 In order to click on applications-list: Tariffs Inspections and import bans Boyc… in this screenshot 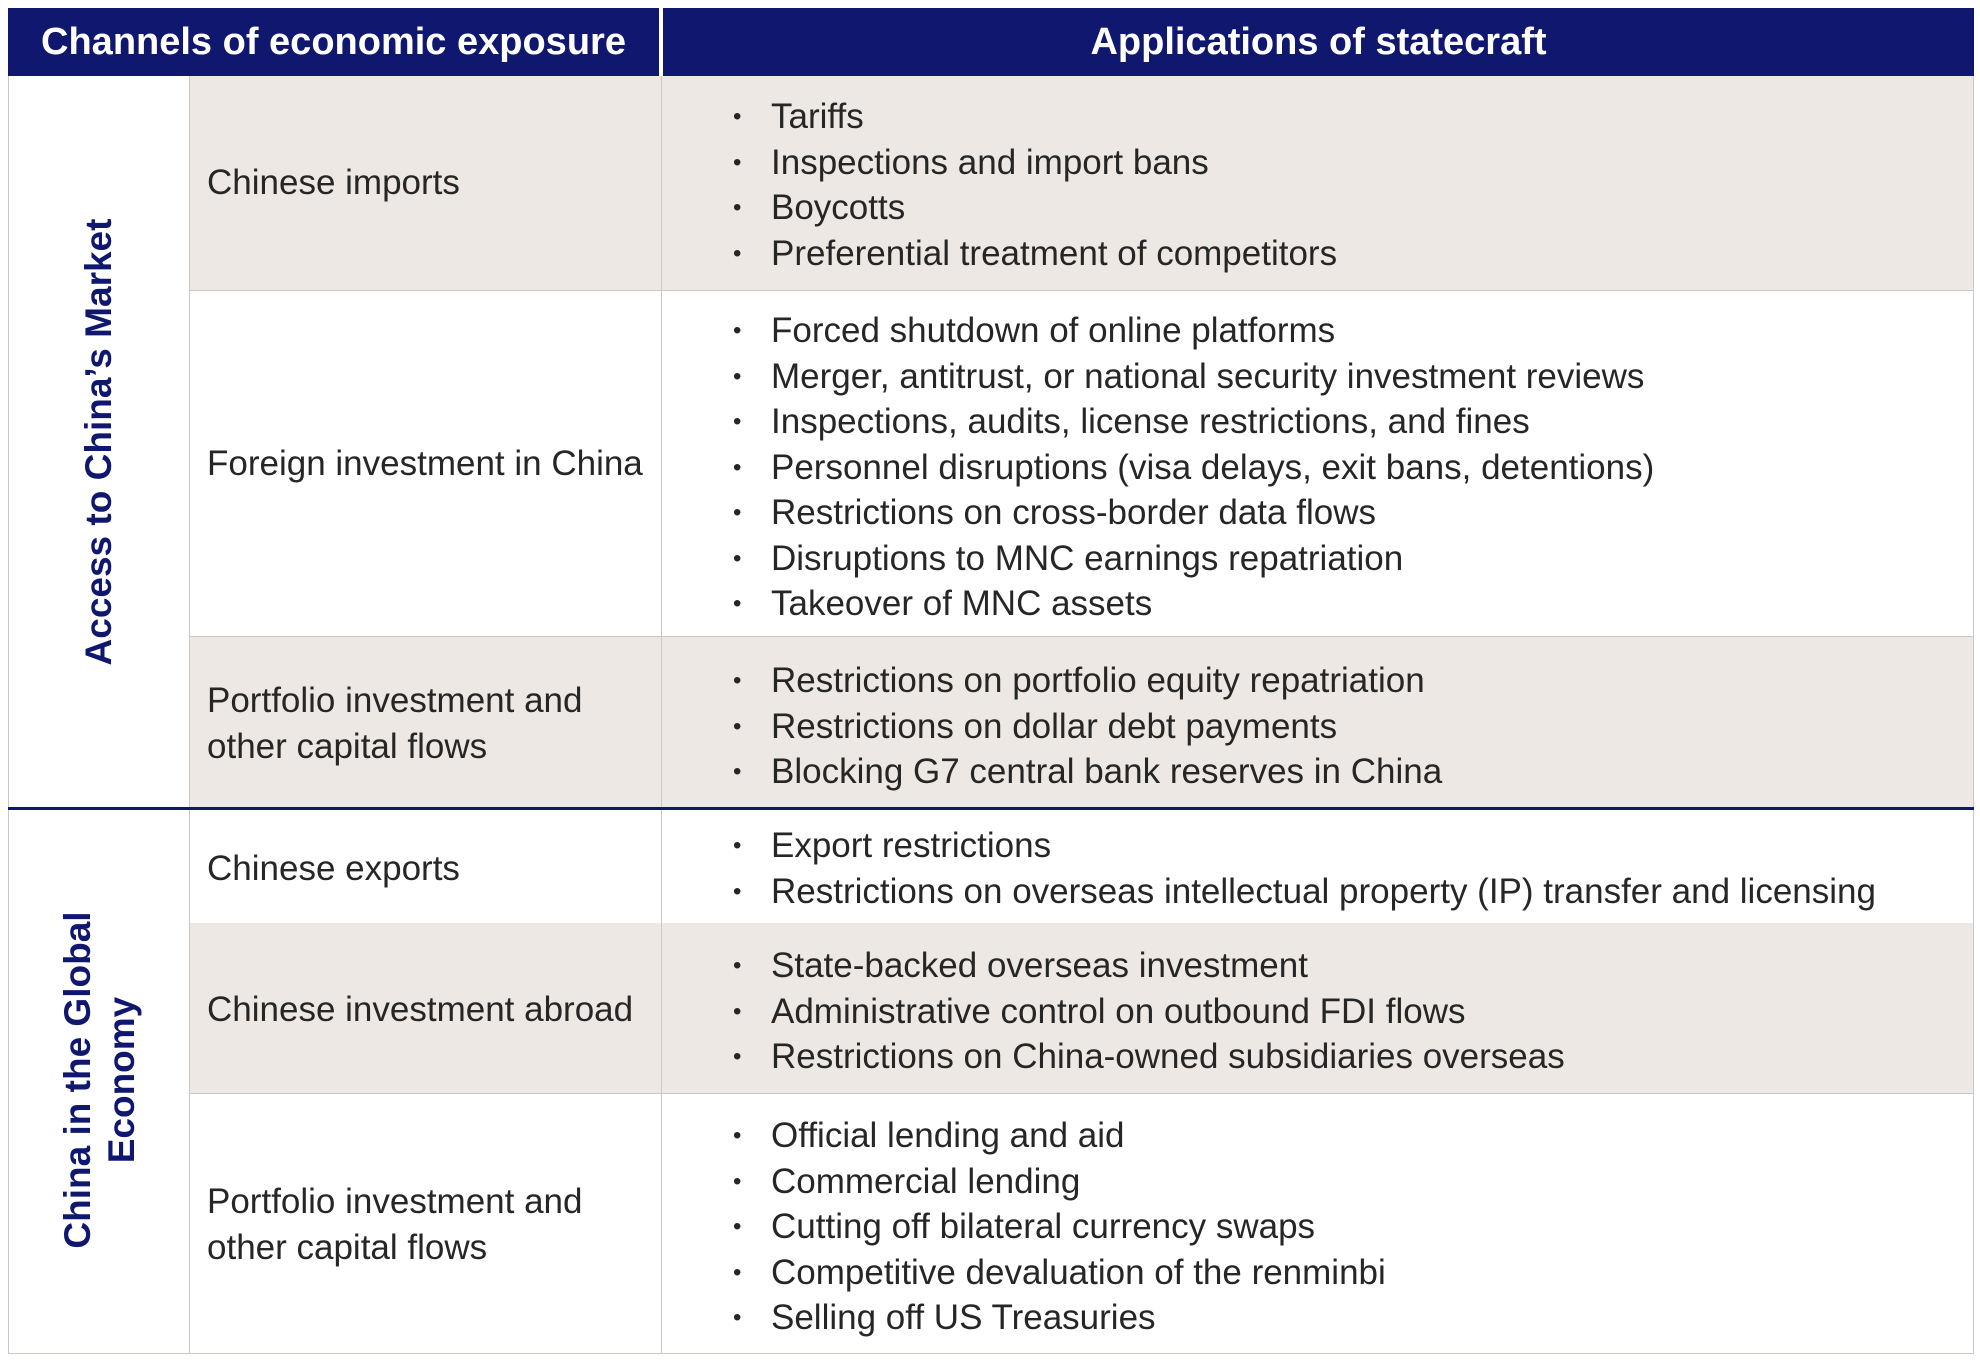, I will do `click(1034, 185)`.